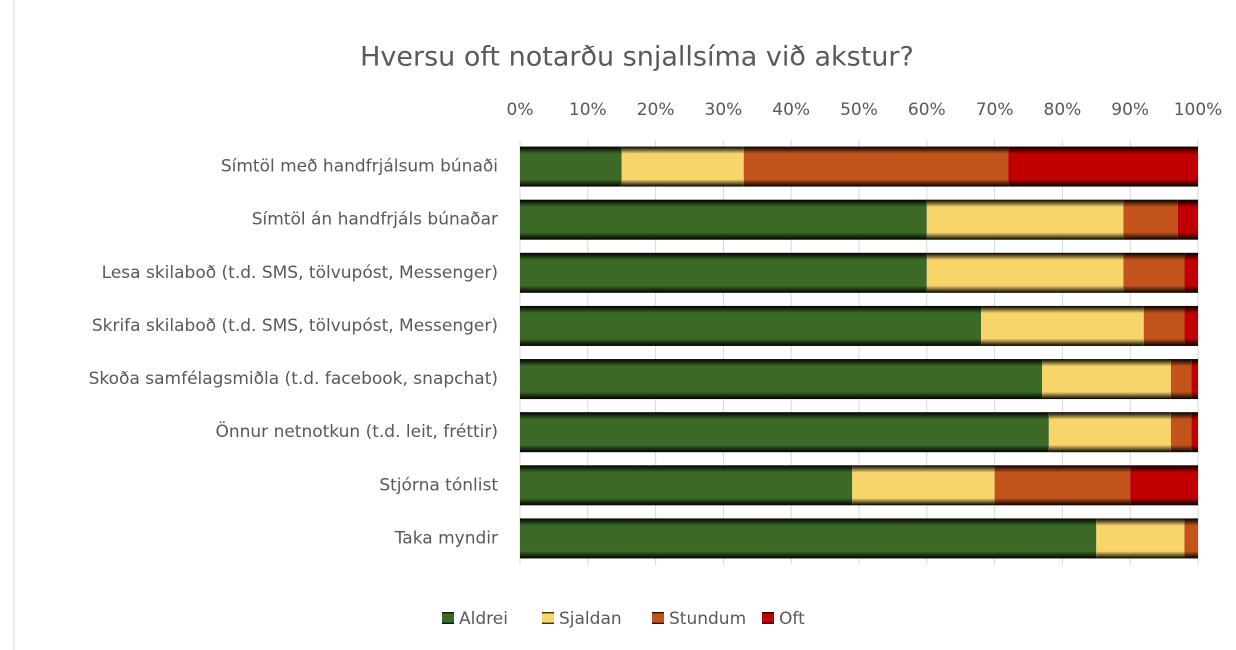 The height and width of the screenshot is (650, 1236). Describe the element at coordinates (656, 110) in the screenshot. I see `x-tick-label: 20%` at that location.